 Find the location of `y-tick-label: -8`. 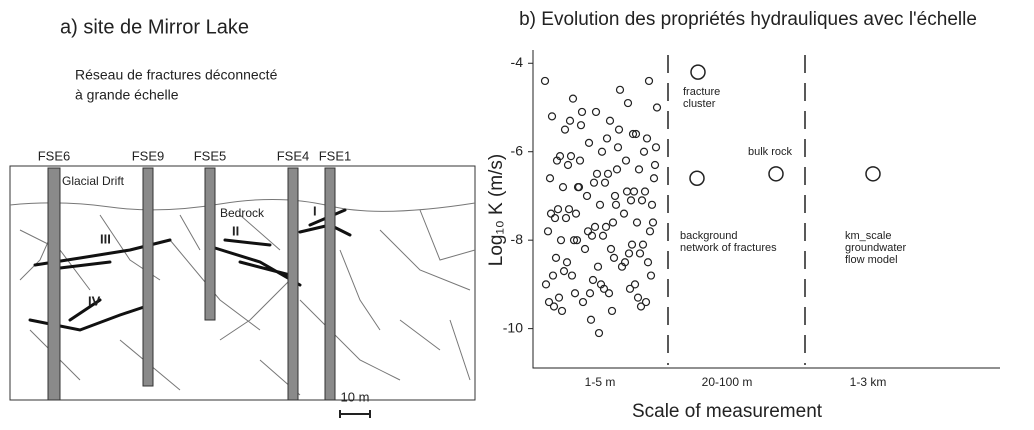

y-tick-label: -8 is located at coordinates (517, 239).